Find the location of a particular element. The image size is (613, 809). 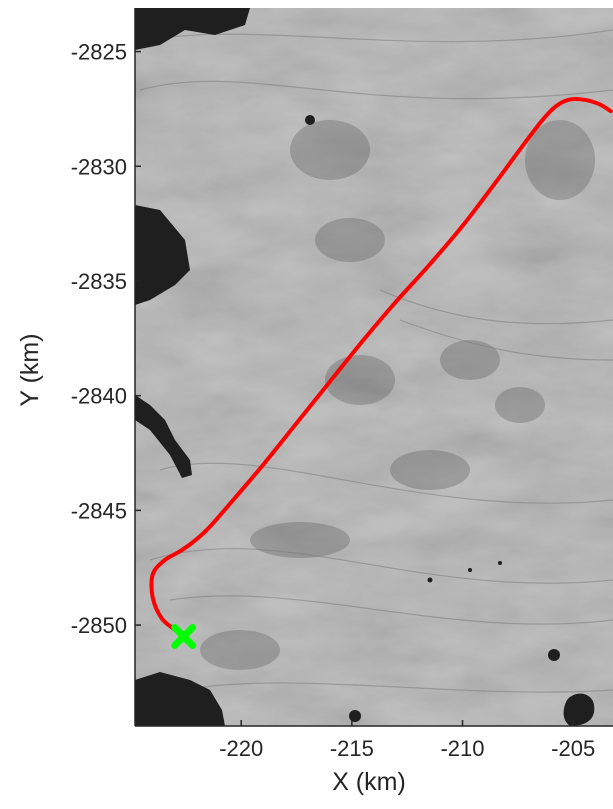

y-tick-label: -2845 is located at coordinates (99, 510).